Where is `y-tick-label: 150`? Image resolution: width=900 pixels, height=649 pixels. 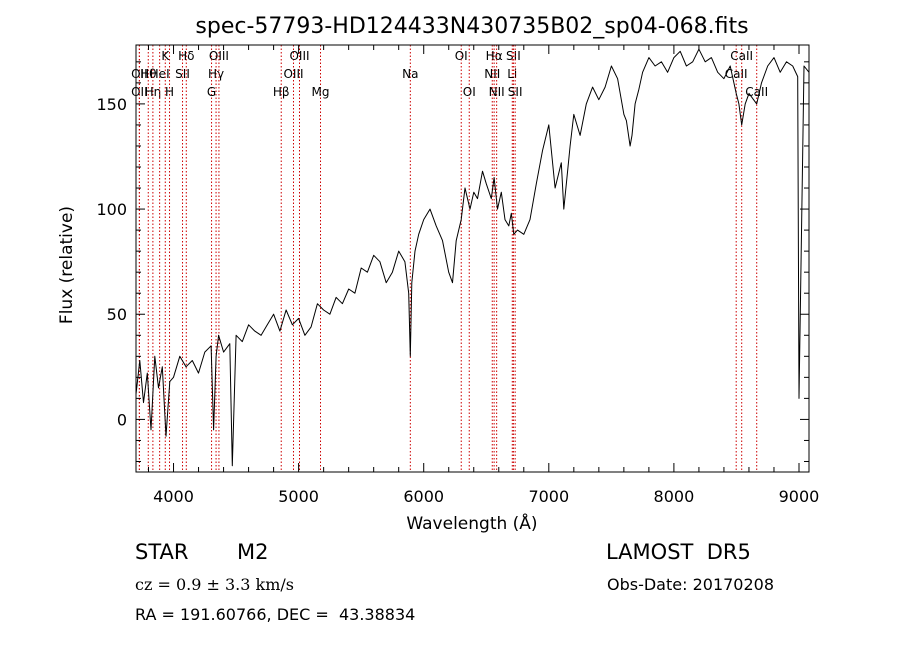
y-tick-label: 150 is located at coordinates (111, 104).